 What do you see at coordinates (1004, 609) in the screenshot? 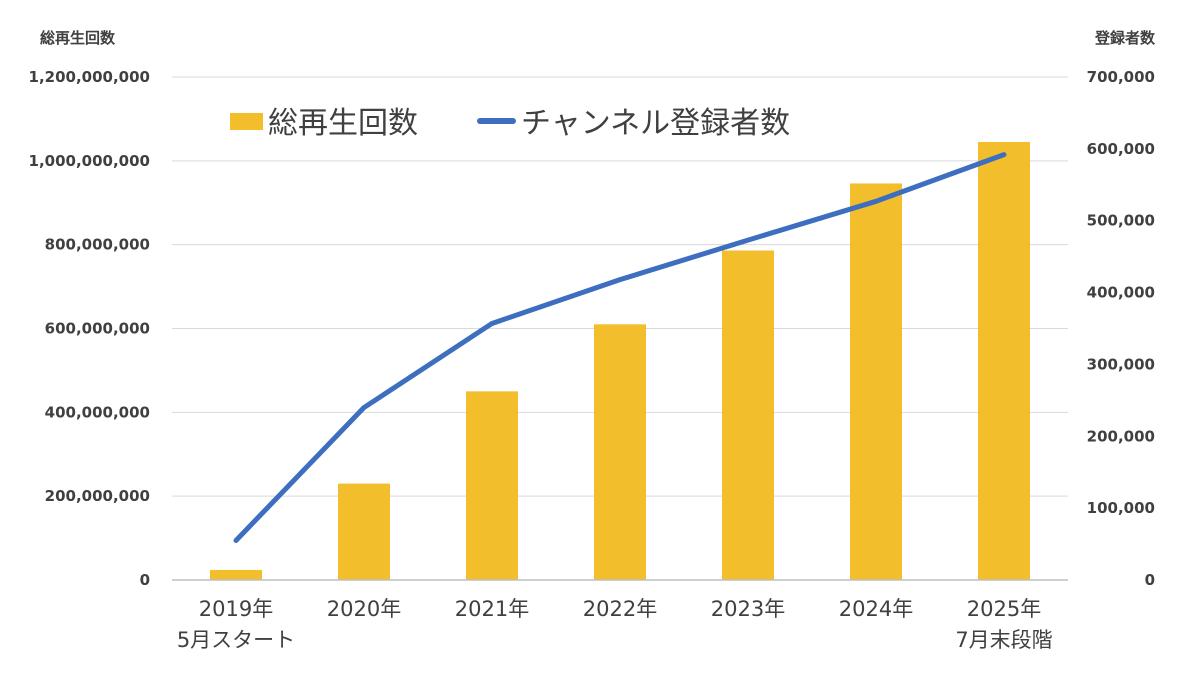
I see `x-tick-label-line: 2025年` at bounding box center [1004, 609].